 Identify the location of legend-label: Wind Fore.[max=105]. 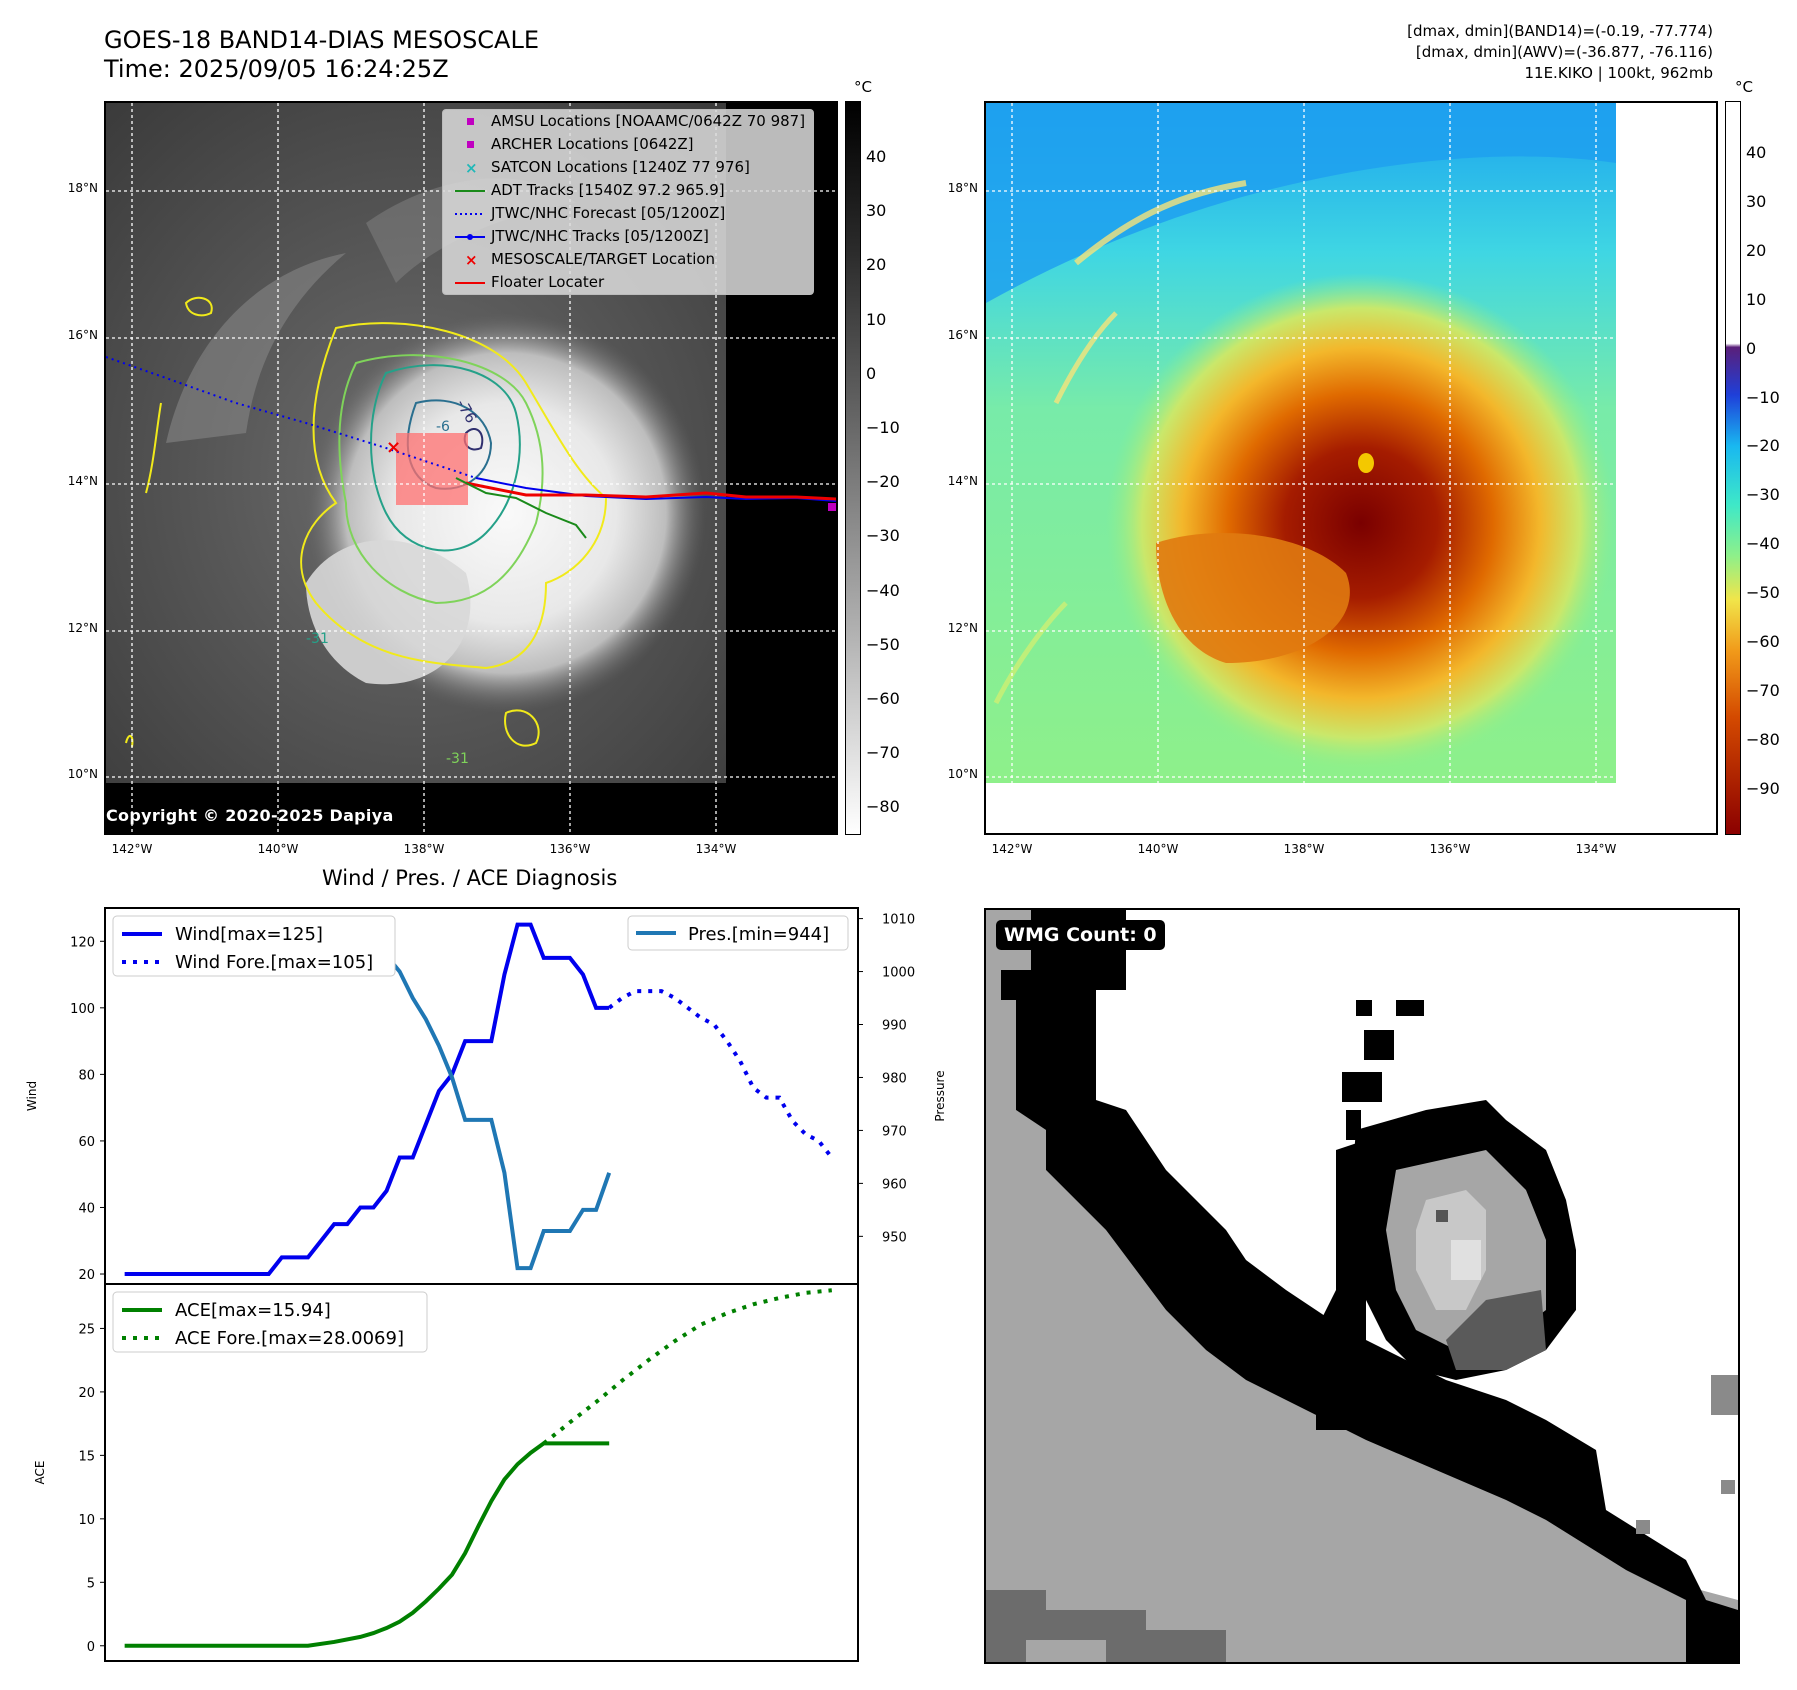
(274, 962).